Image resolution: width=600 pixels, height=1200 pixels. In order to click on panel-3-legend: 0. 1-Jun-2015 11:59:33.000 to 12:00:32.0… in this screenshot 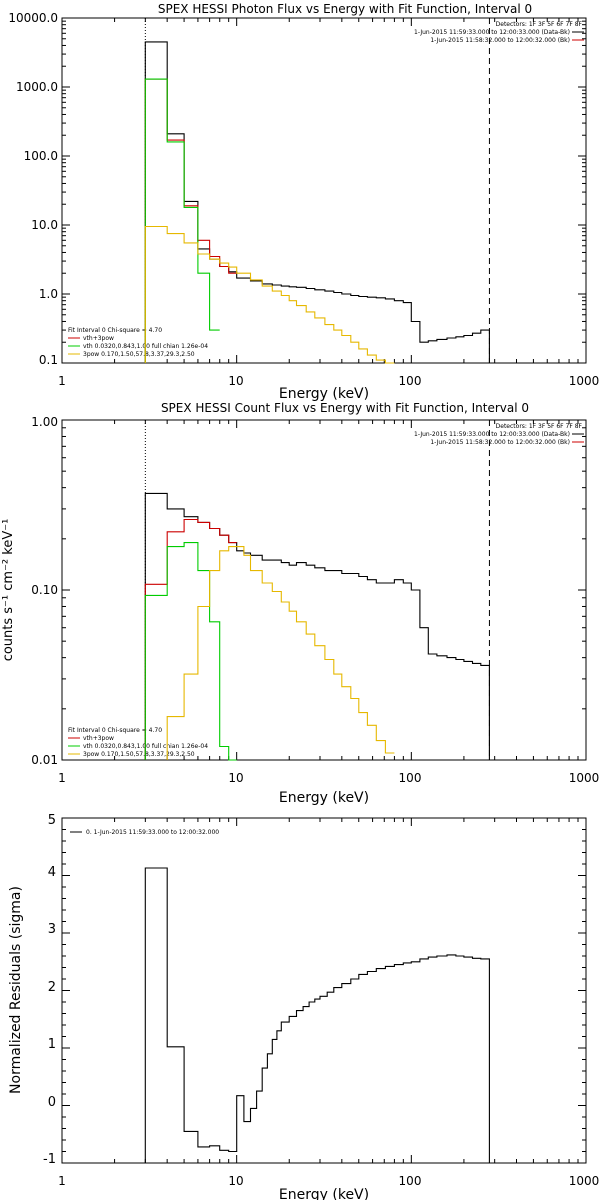, I will do `click(144, 832)`.